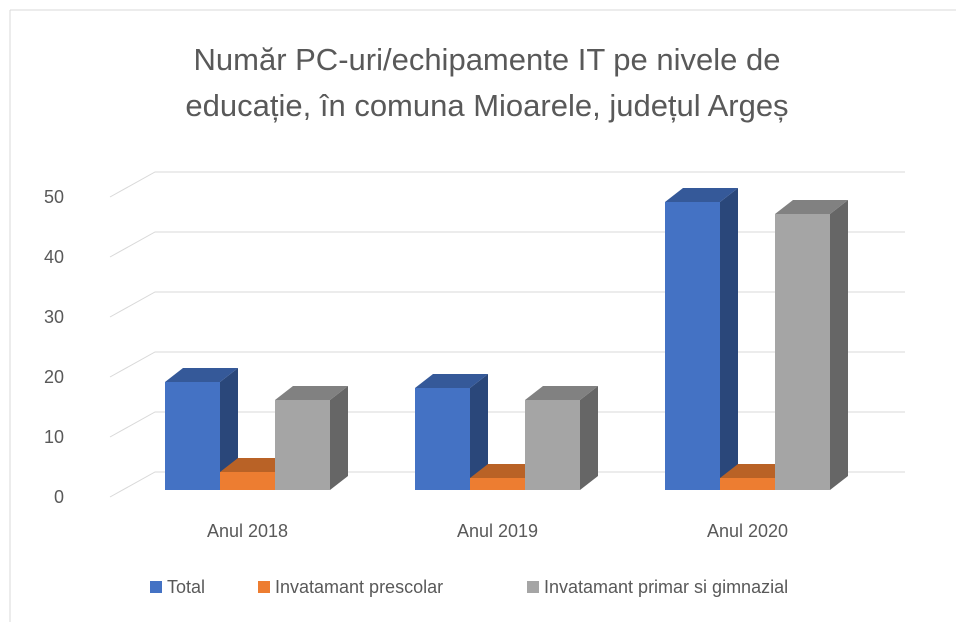 This screenshot has width=956, height=622. Describe the element at coordinates (54, 257) in the screenshot. I see `y-tick-label: 40` at that location.